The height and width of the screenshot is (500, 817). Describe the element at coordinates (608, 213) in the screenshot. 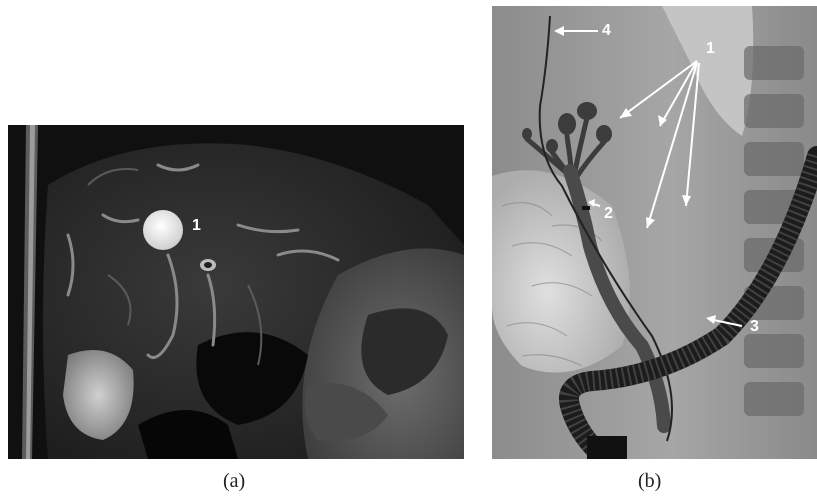

I see `label-2: 2` at that location.